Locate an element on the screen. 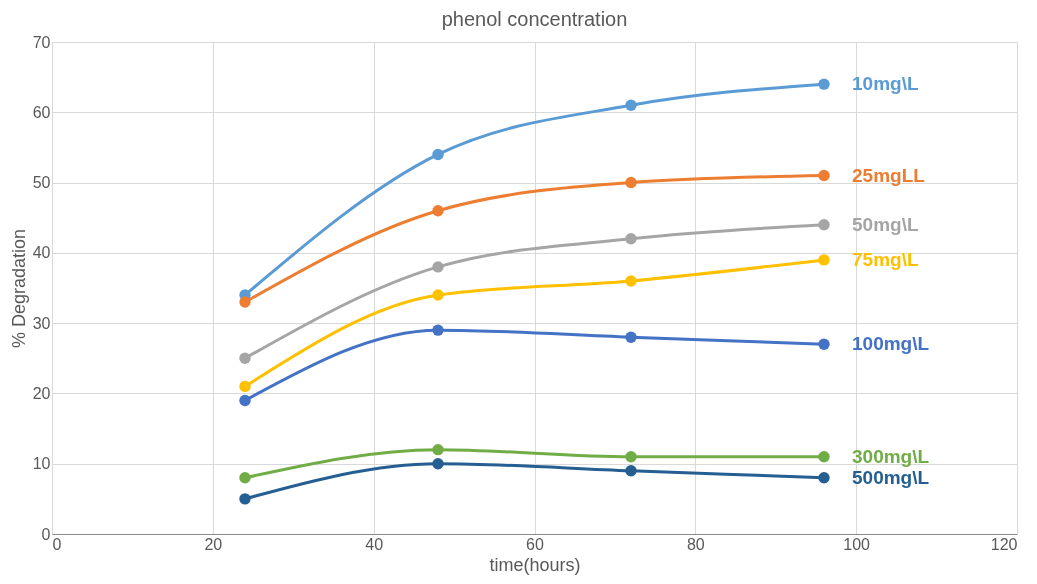 This screenshot has width=1037, height=584. series-label: 50mg\L is located at coordinates (885, 224).